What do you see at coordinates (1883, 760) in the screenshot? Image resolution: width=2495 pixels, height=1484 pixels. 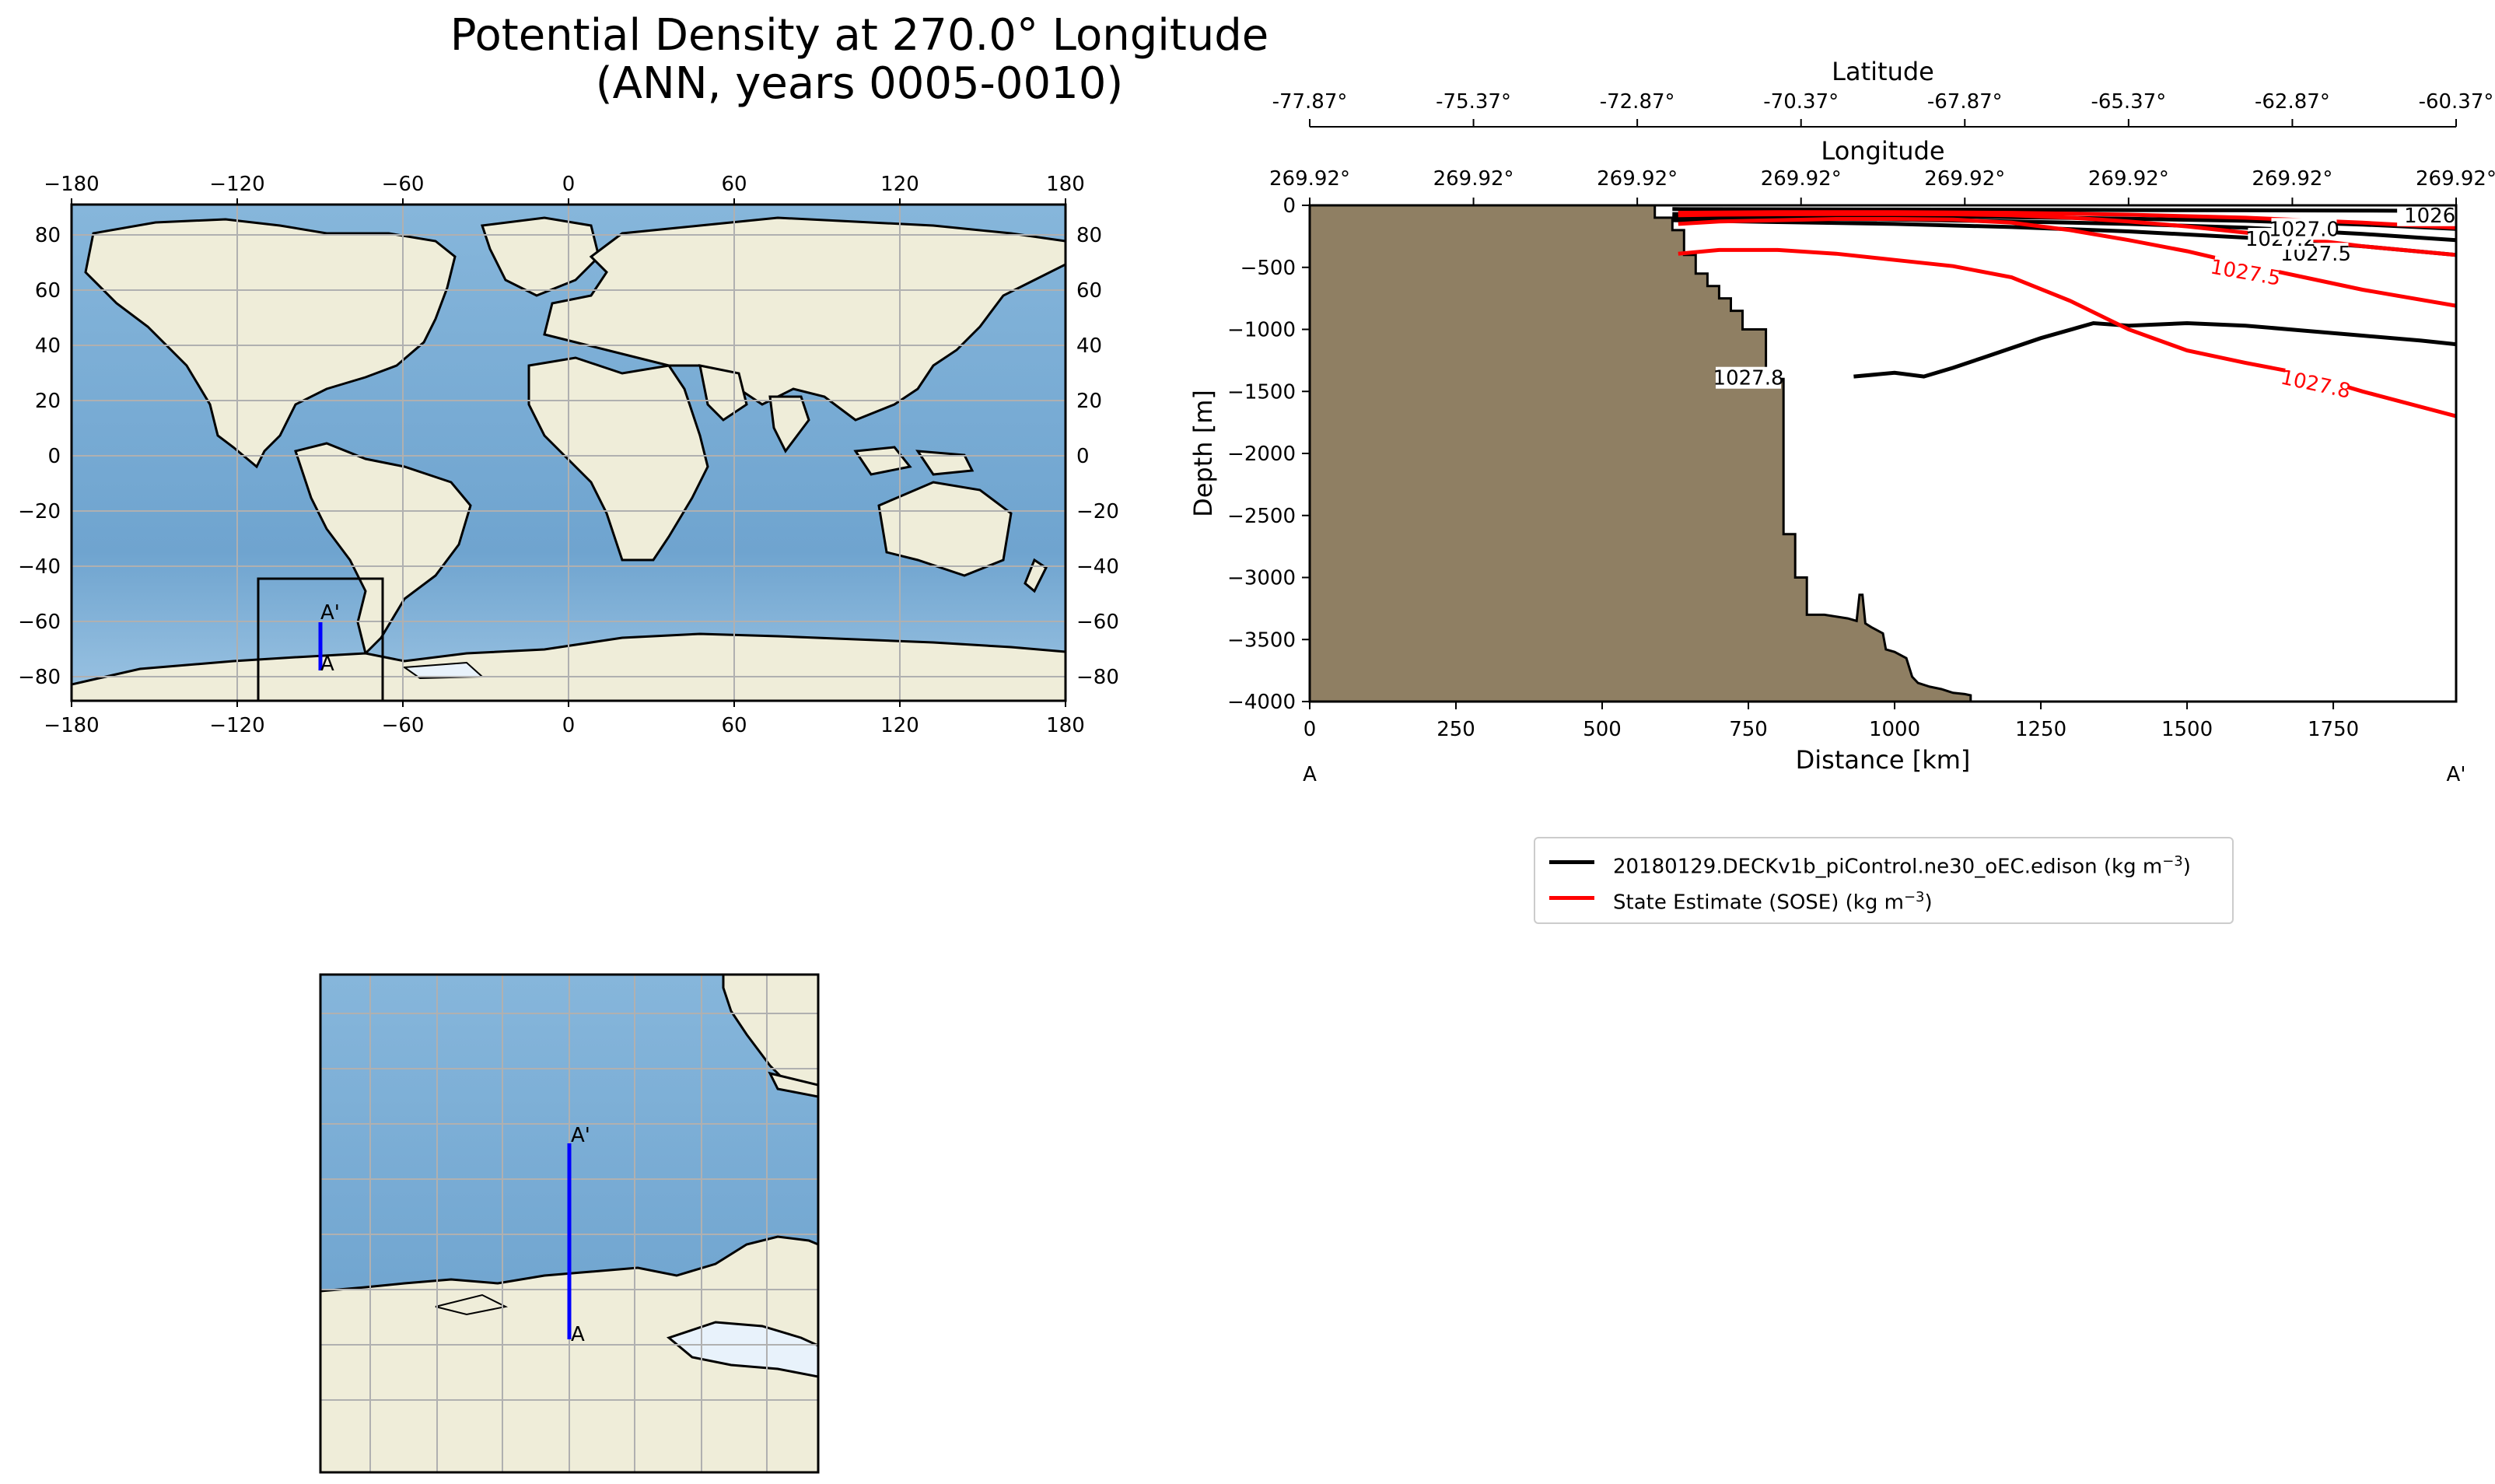 I see `distance-axis-label: Distance [km]` at bounding box center [1883, 760].